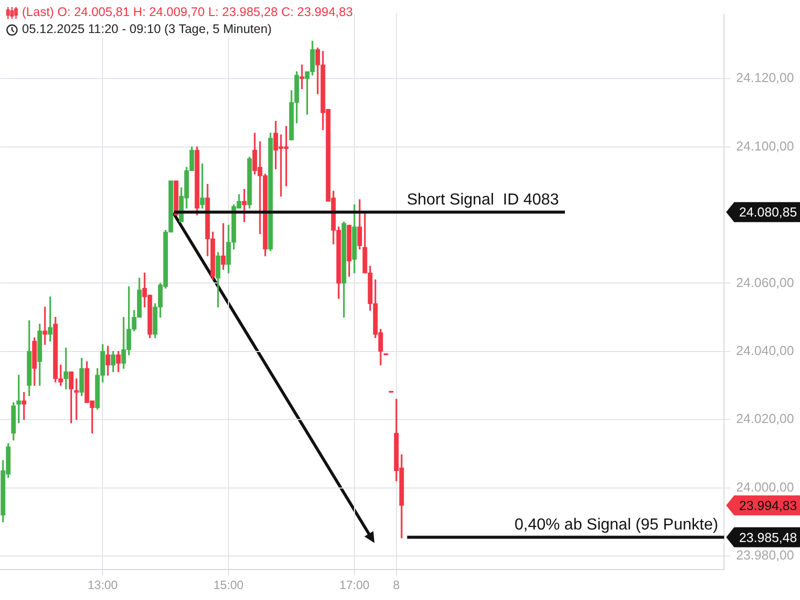  I want to click on ref-line-label: 0,40% ab Signal (95 Punkte), so click(616, 525).